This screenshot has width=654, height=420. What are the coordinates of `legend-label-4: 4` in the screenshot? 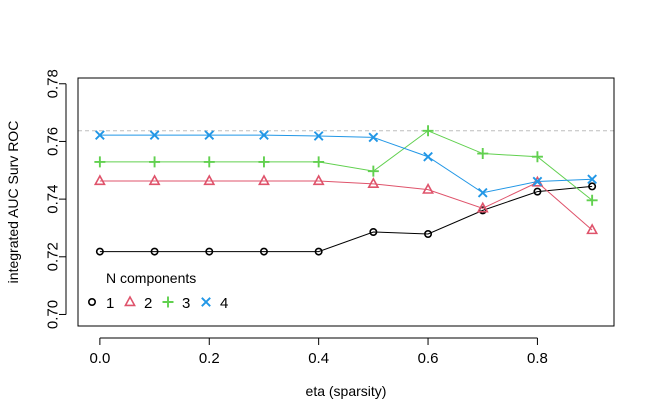 It's located at (224, 303).